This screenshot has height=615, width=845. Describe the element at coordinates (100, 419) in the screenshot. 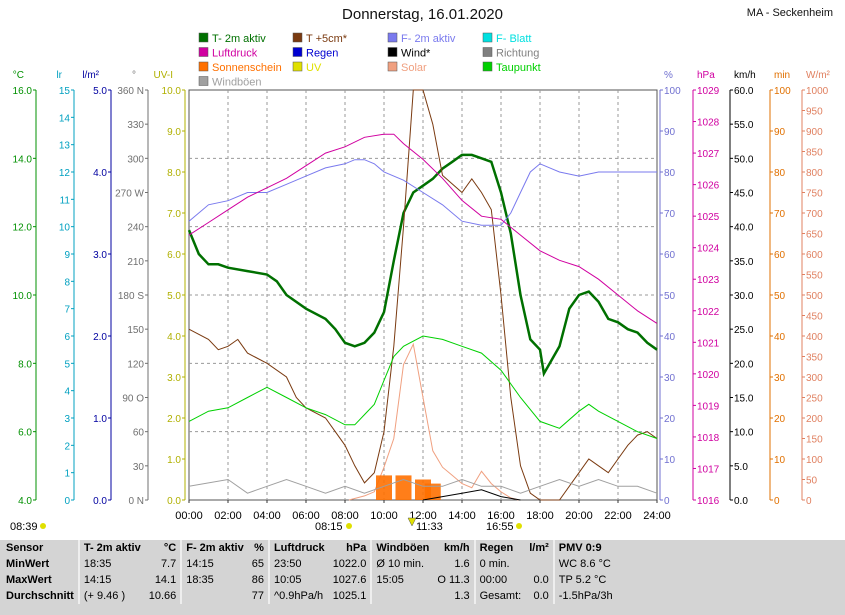

I see `tick-label: 1.0` at that location.